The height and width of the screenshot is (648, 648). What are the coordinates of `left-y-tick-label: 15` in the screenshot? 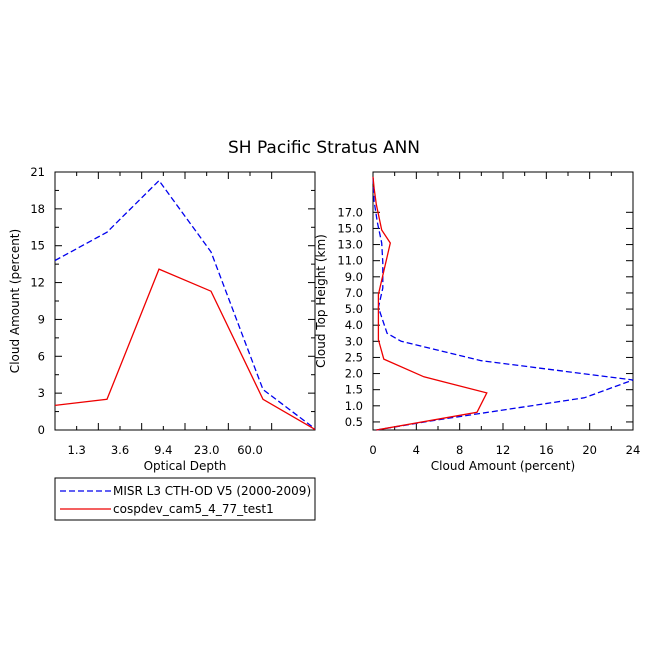 It's located at (37, 246).